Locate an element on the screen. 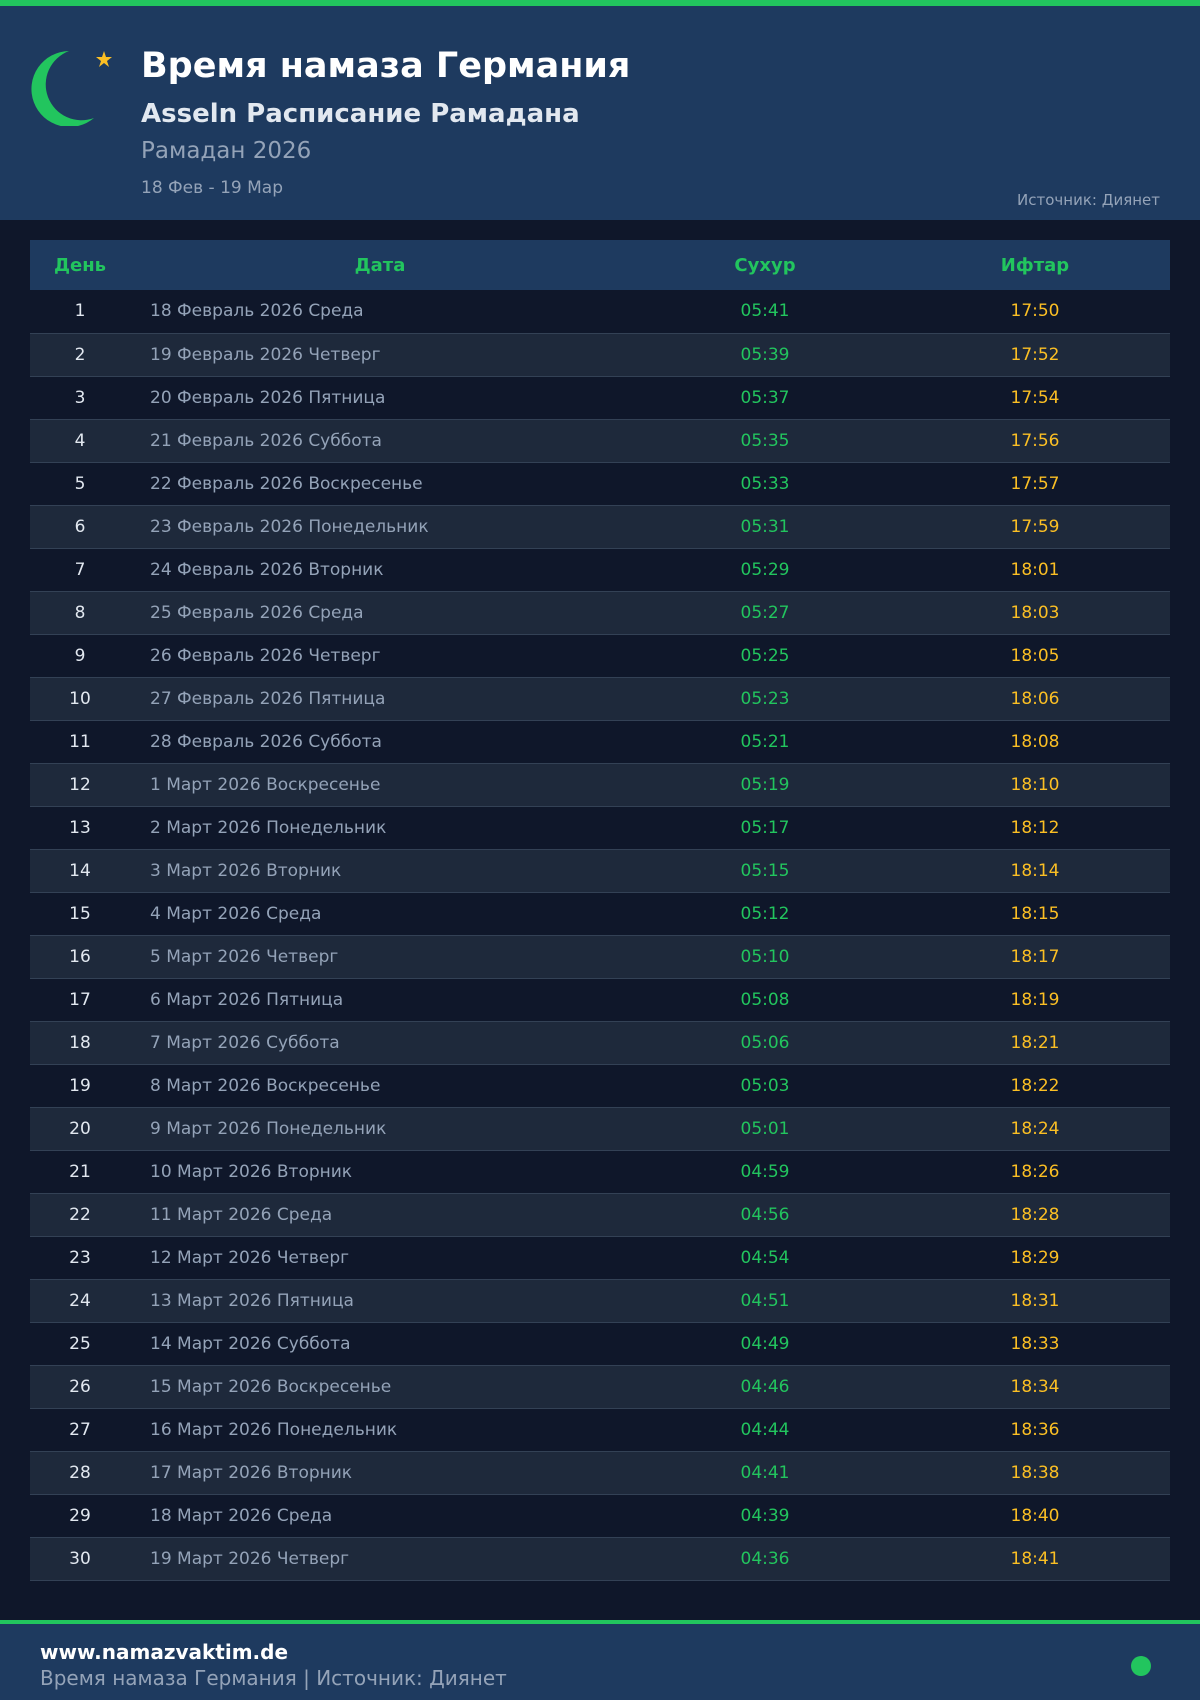 The image size is (1200, 1700). suhur-cell: 05:19 is located at coordinates (765, 785).